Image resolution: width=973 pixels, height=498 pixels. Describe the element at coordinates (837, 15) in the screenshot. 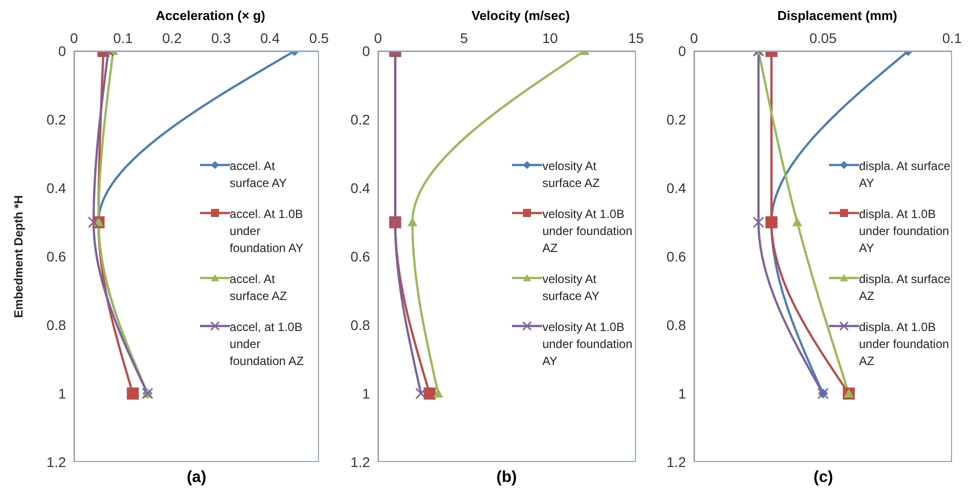

I see `x-axis-title: Displacement (mm)` at that location.